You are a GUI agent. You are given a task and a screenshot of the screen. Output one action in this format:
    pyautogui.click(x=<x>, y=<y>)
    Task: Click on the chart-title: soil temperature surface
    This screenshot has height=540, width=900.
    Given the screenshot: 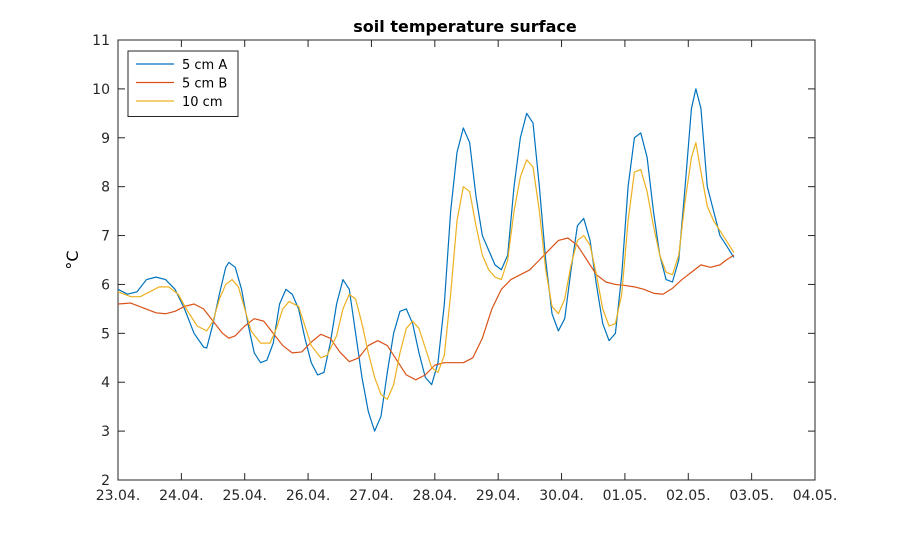 What is the action you would take?
    pyautogui.click(x=465, y=26)
    